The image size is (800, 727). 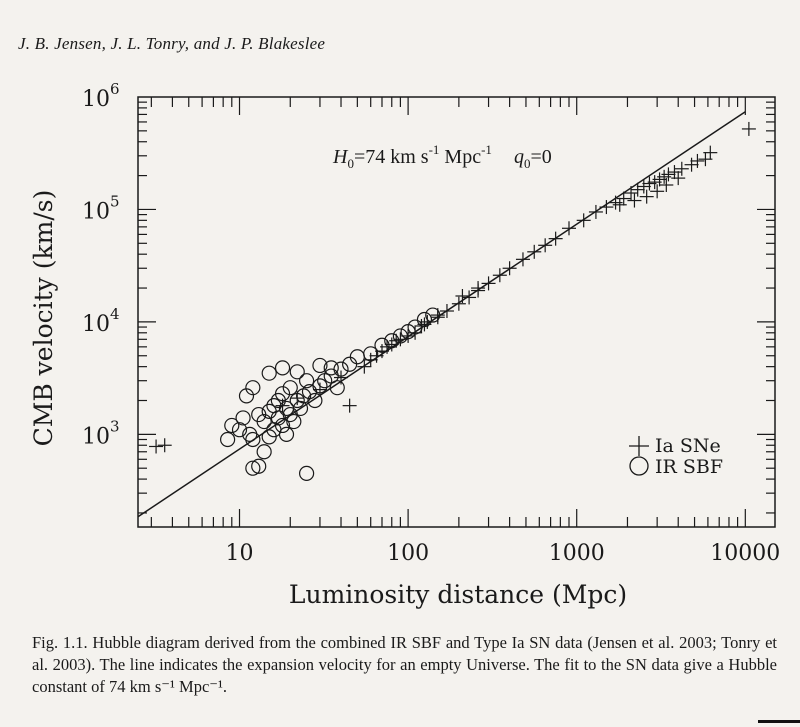 What do you see at coordinates (779, 721) in the screenshot?
I see `scan-artifact` at bounding box center [779, 721].